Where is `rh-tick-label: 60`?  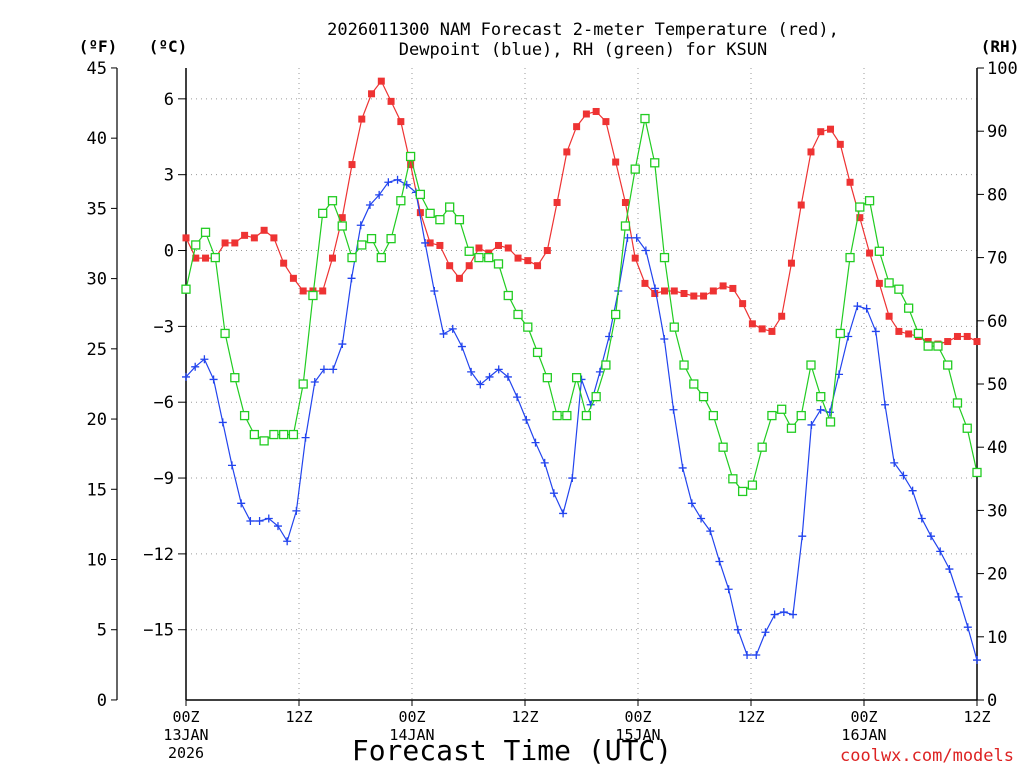 rh-tick-label: 60 is located at coordinates (997, 322).